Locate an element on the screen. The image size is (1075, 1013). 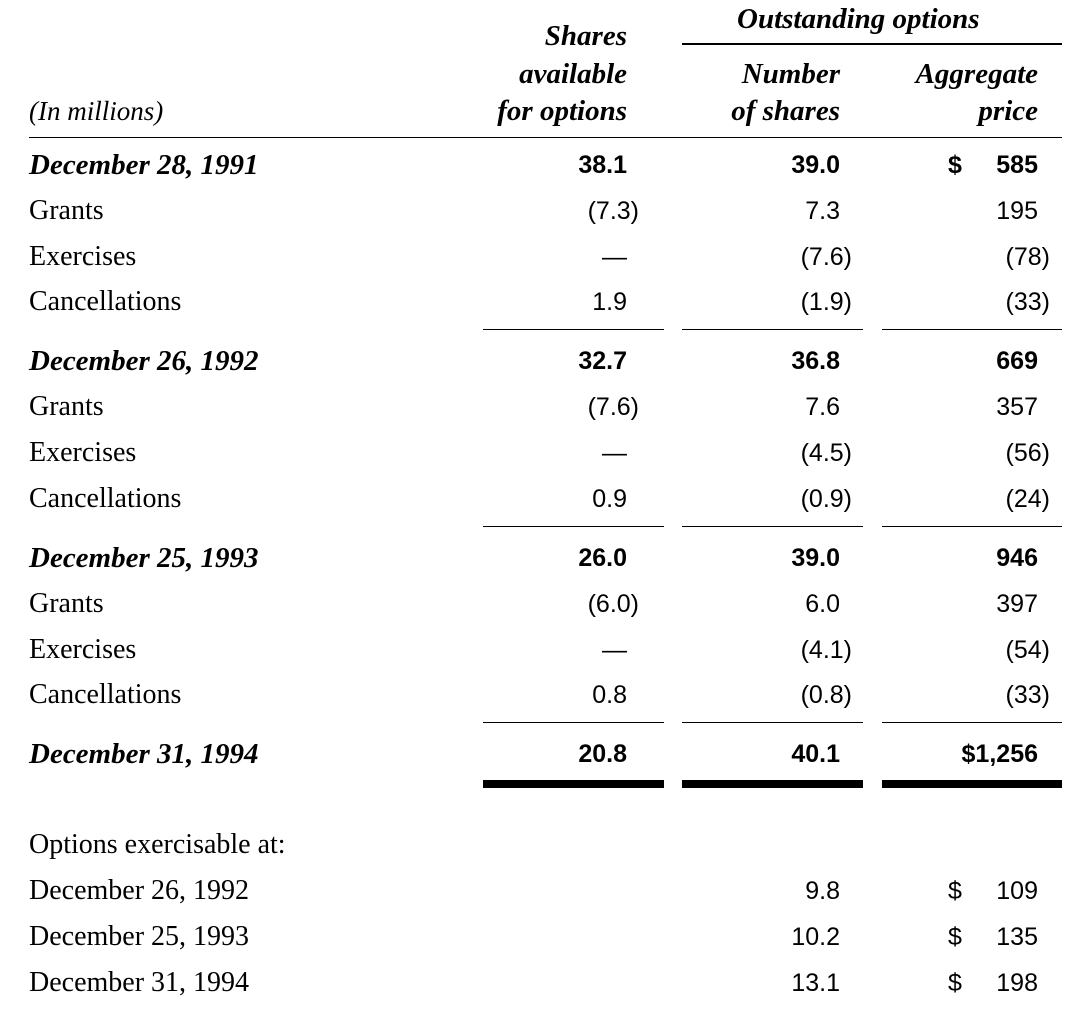
number-of-shares-cell: 6.0 is located at coordinates (822, 604).